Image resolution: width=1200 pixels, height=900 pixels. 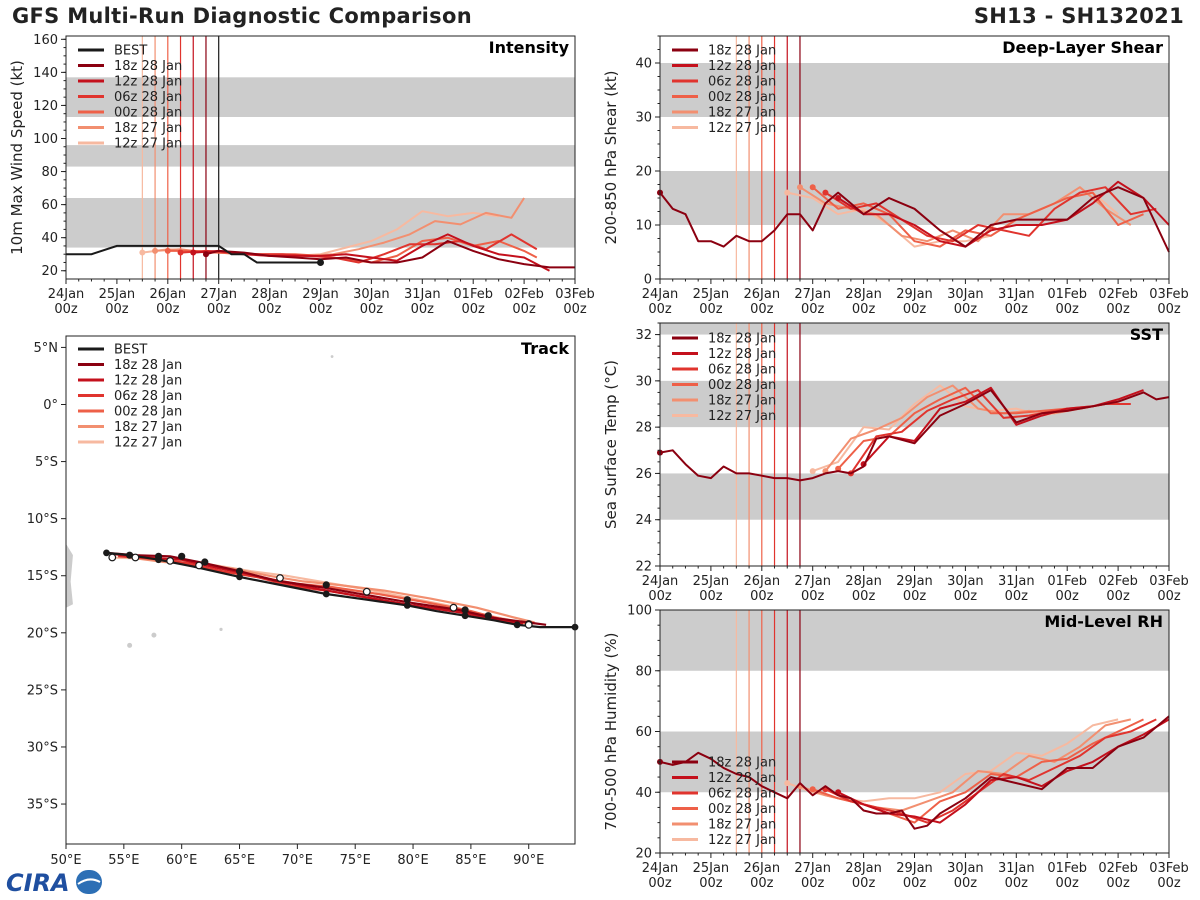 I want to click on sst-xtick-label: 02Feb, so click(x=1118, y=581).